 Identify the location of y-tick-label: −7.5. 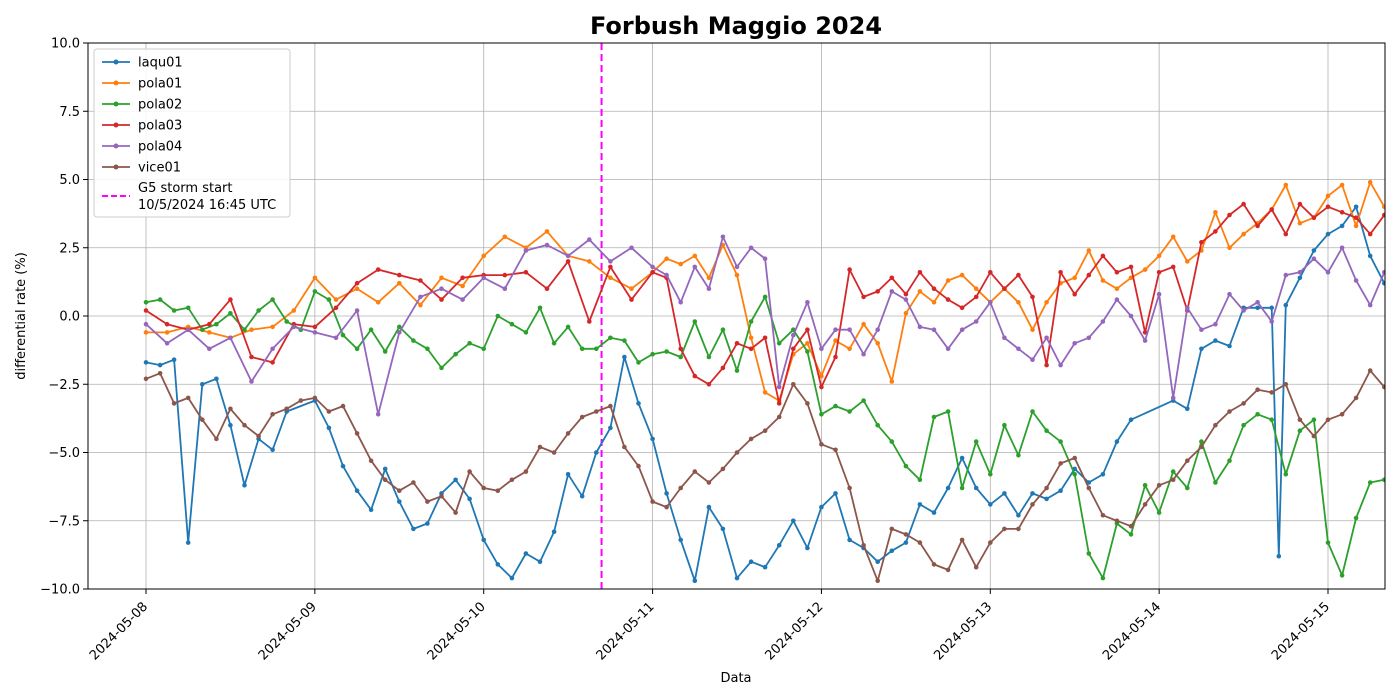
(64, 521).